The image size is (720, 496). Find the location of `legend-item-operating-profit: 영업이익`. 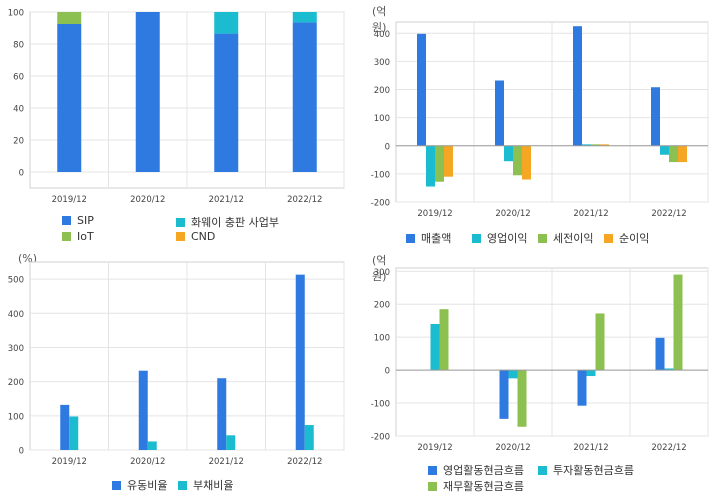

legend-item-operating-profit: 영업이익 is located at coordinates (499, 238).